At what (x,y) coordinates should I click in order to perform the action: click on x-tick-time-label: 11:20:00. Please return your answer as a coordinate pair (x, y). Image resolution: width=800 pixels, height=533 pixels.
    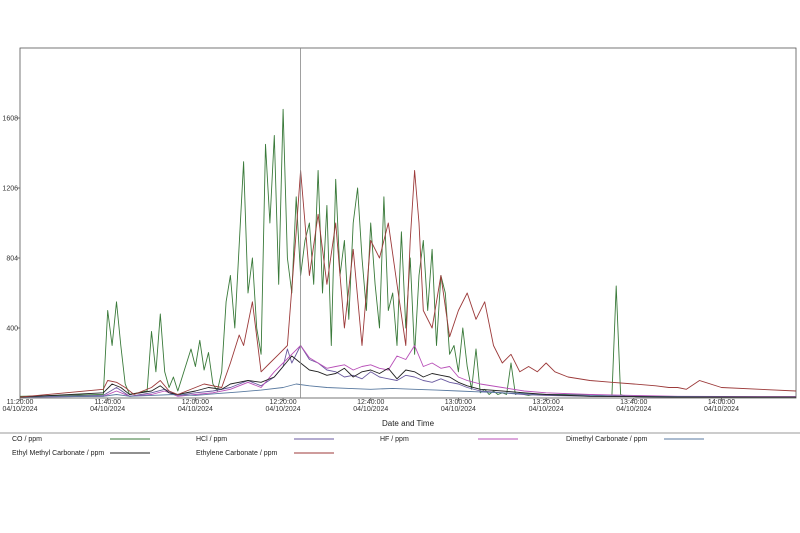
    Looking at the image, I should click on (20, 402).